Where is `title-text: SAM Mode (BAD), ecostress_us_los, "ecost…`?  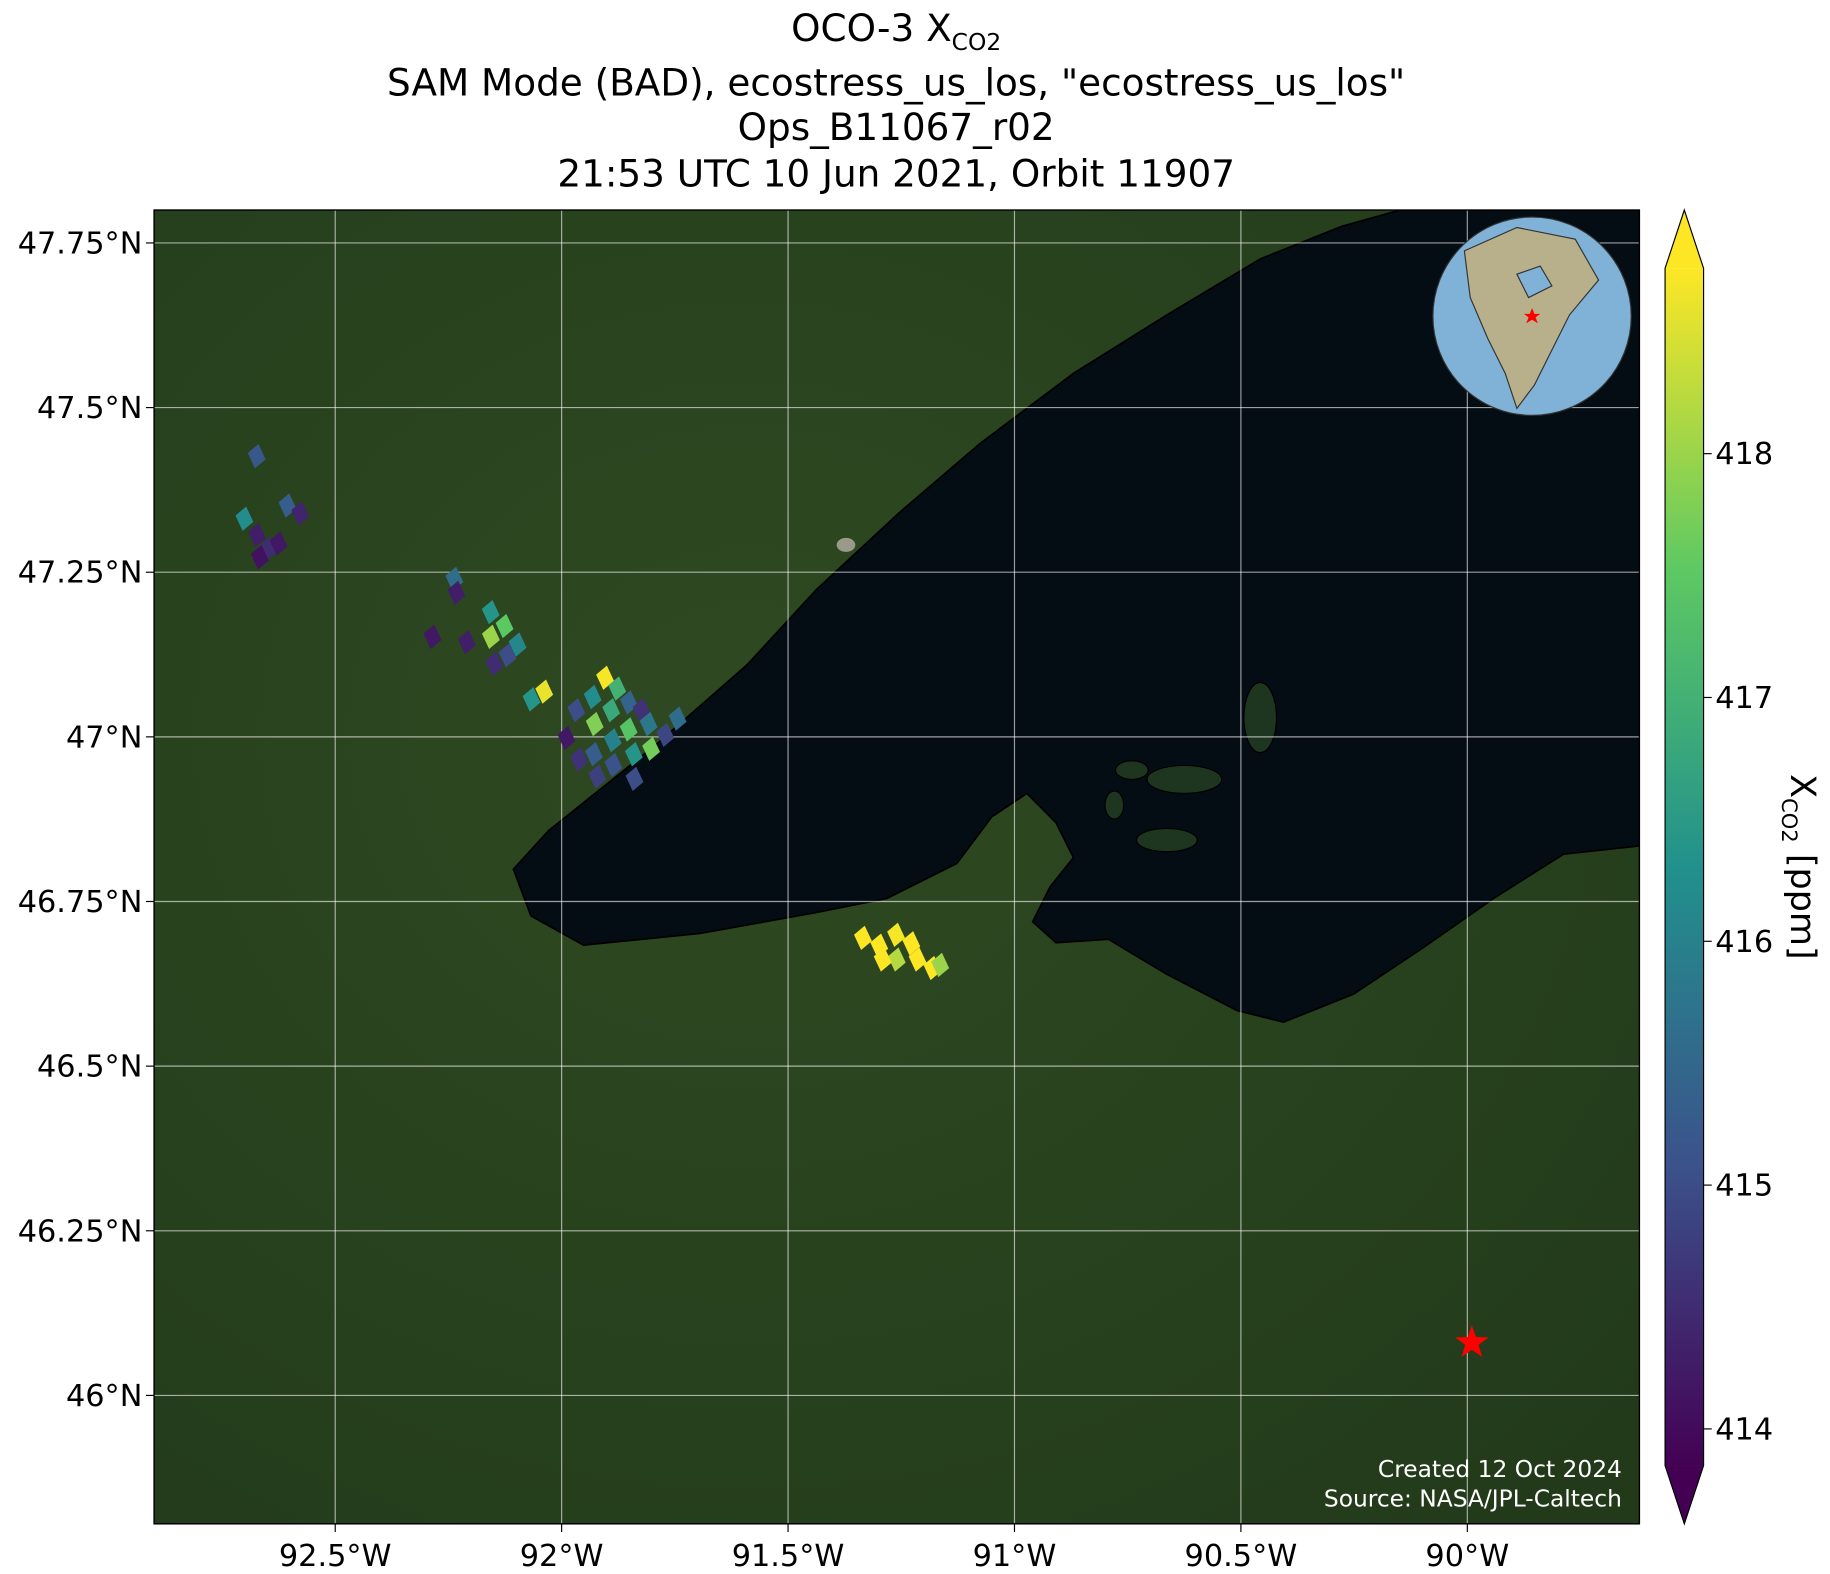 title-text: SAM Mode (BAD), ecostress_us_los, "ecost… is located at coordinates (896, 83).